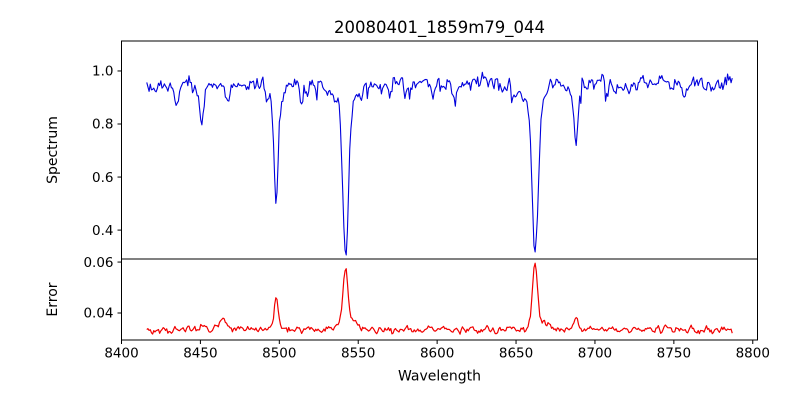  I want to click on wavelength-x-tick-label: 8700, so click(595, 354).